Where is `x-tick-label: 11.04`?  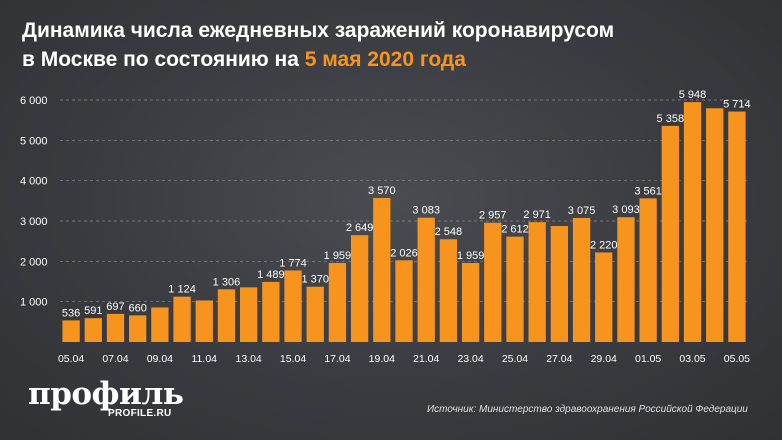 x-tick-label: 11.04 is located at coordinates (205, 359).